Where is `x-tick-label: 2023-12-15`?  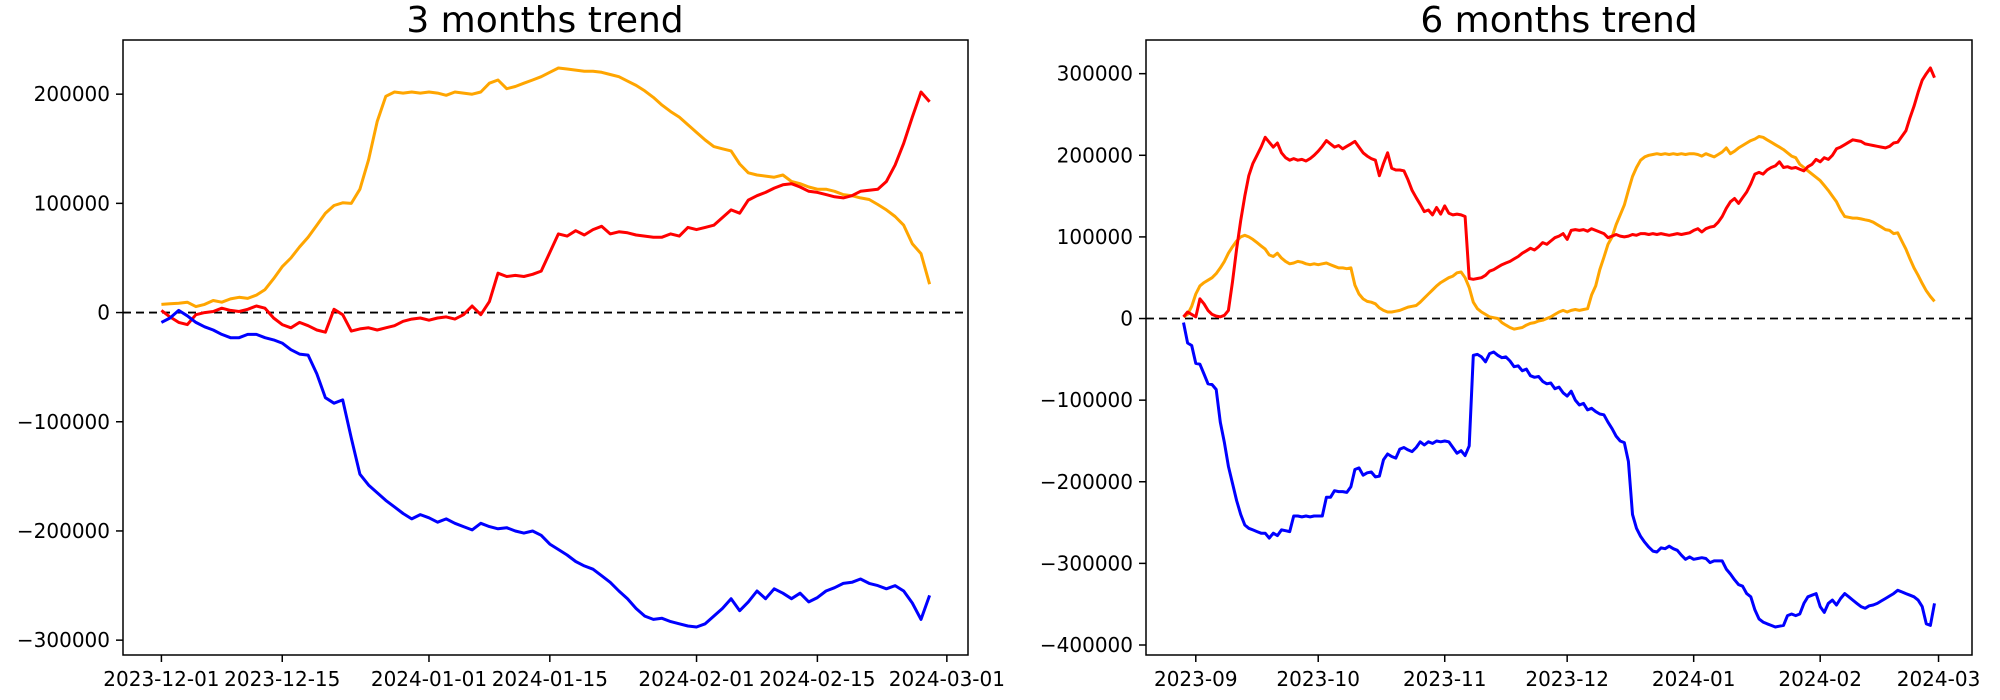
x-tick-label: 2023-12-15 is located at coordinates (282, 679).